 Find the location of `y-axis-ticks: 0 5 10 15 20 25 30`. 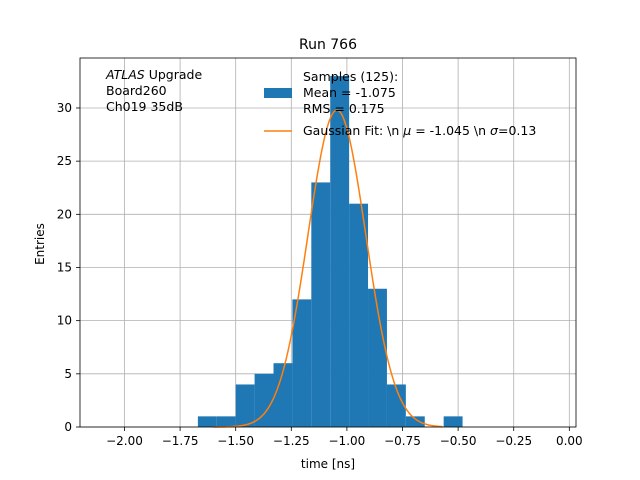

y-axis-ticks: 0 5 10 15 20 25 30 is located at coordinates (68, 267).